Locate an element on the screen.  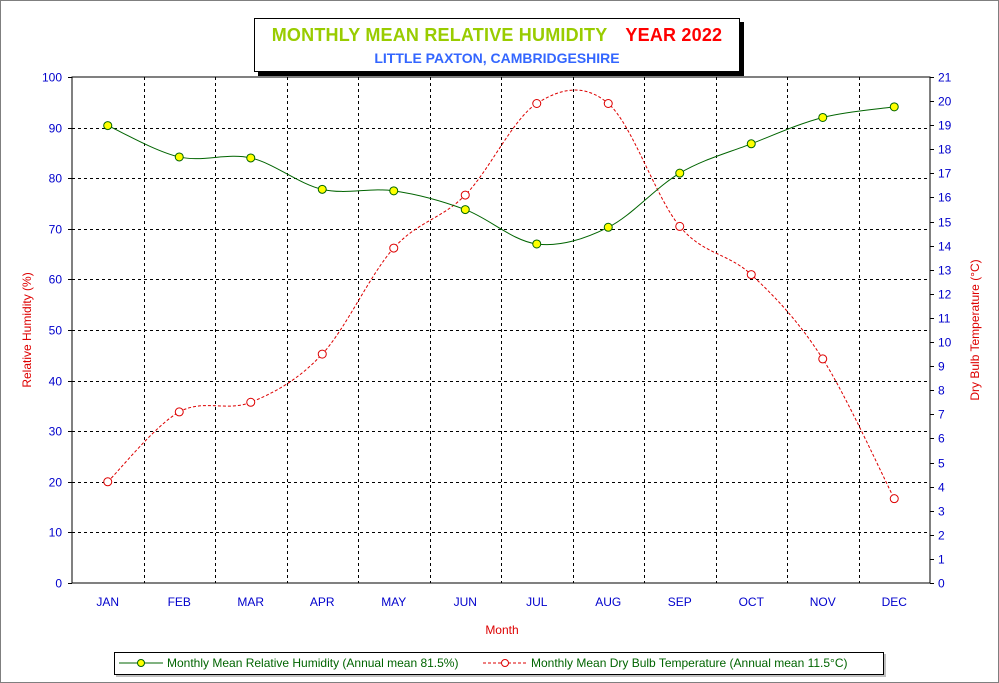
y-tick-label: 100 is located at coordinates (52, 78).